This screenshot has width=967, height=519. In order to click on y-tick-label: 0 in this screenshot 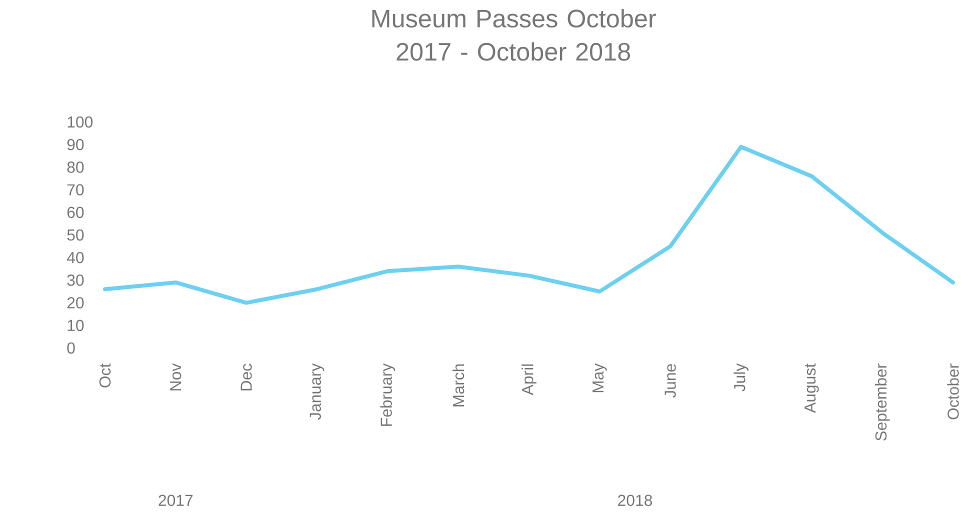, I will do `click(71, 348)`.